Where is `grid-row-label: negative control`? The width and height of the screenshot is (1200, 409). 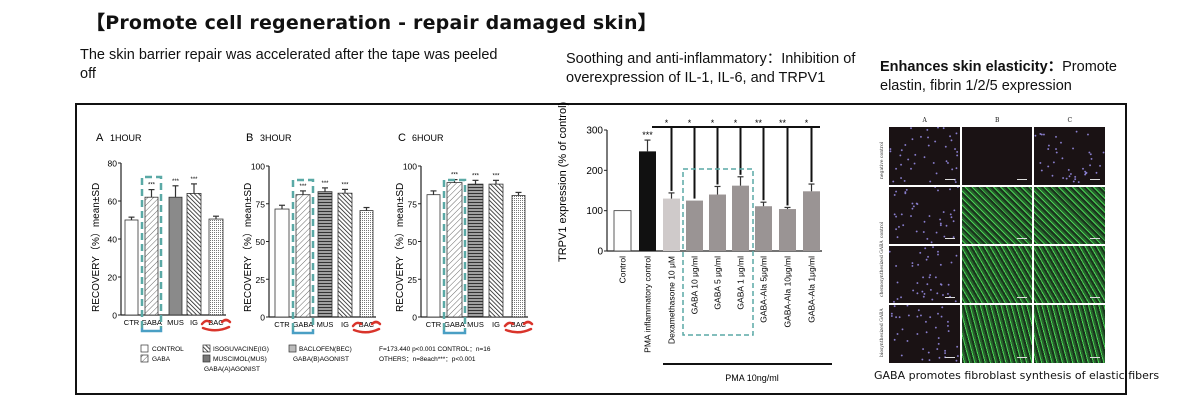 grid-row-label: negative control is located at coordinates (882, 160).